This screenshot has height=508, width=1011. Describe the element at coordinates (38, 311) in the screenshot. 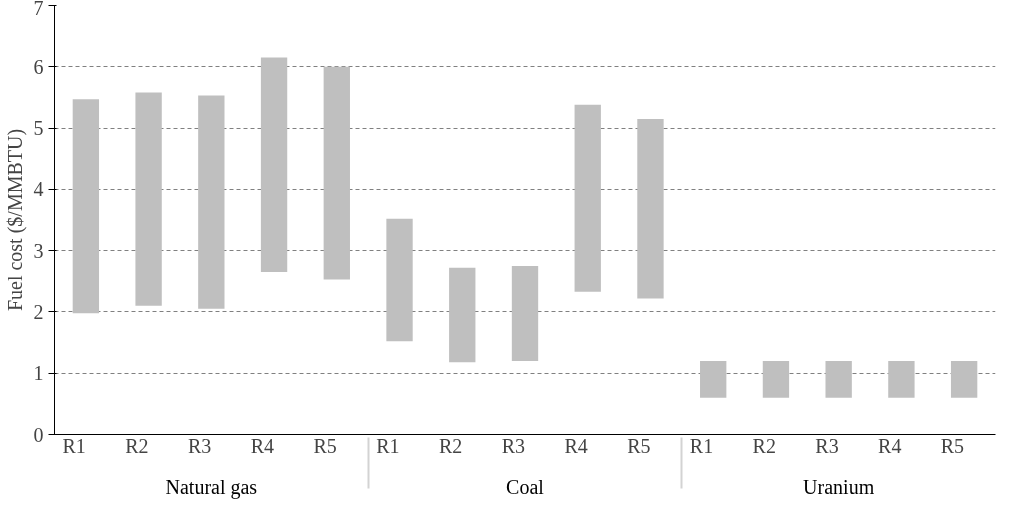

I see `y-tick-label: 2` at that location.